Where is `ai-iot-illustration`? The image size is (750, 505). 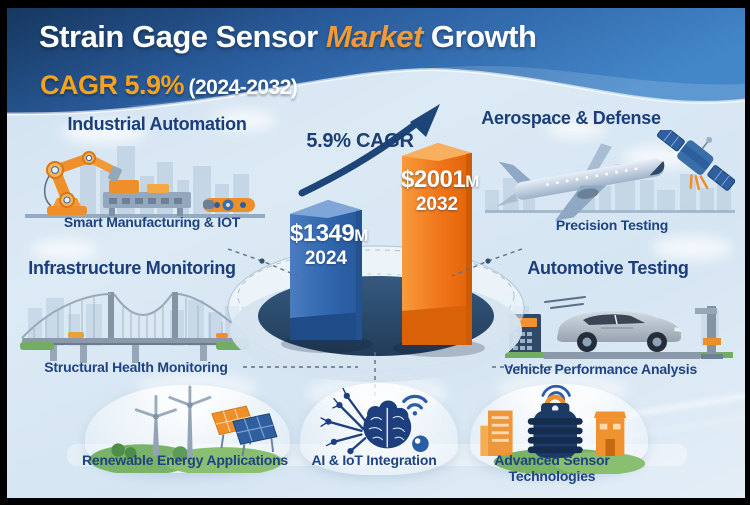 ai-iot-illustration is located at coordinates (374, 421).